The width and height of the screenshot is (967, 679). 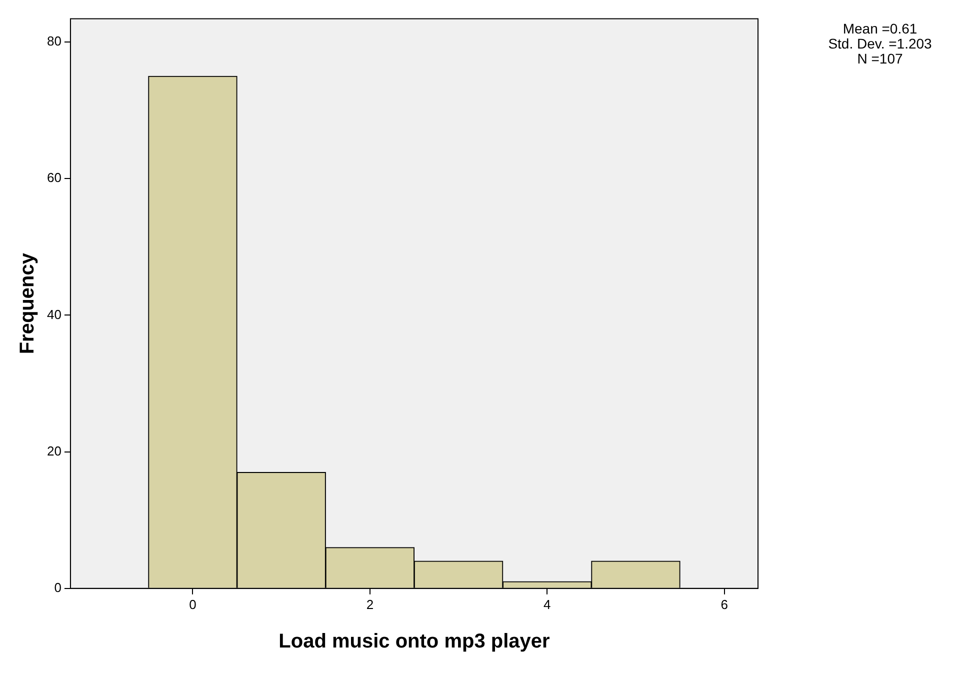 I want to click on x-tick-label: 2, so click(x=370, y=604).